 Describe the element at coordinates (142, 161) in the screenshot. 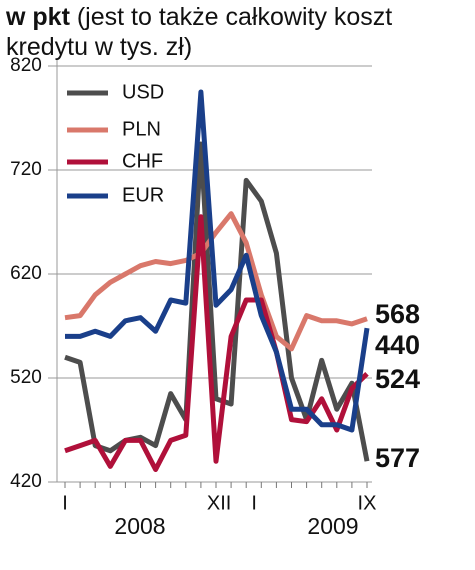

I see `legend-label: CHF` at that location.